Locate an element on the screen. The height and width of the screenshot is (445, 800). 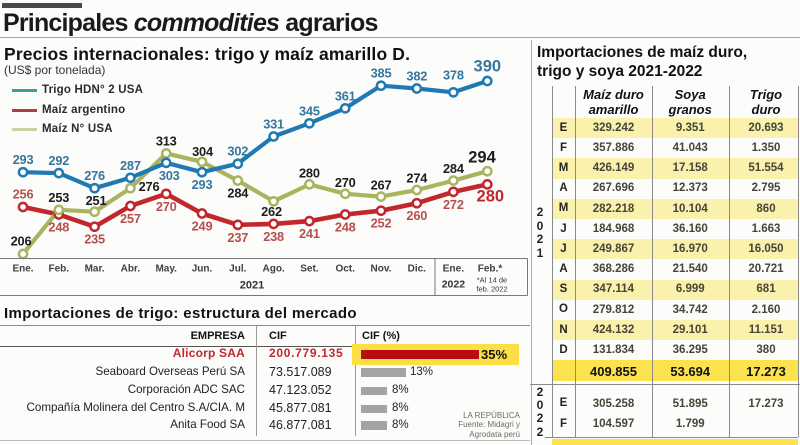
svg-text: 249 is located at coordinates (202, 226).